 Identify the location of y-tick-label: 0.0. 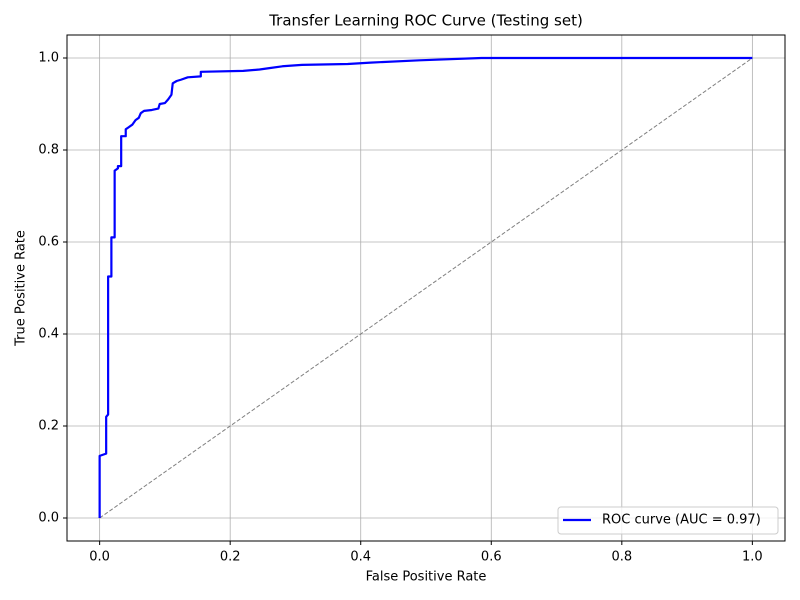
(48, 518).